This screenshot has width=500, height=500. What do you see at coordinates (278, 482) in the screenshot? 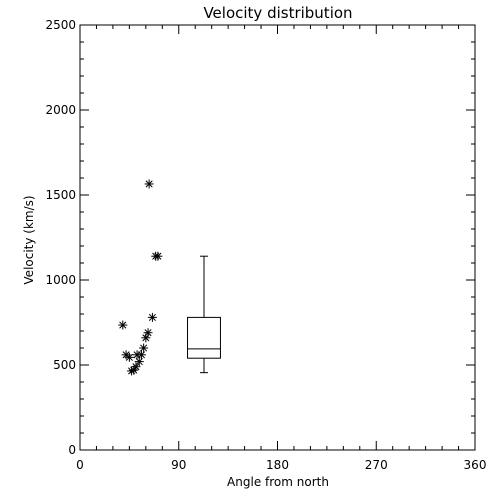
I see `x-axis-label: Angle from north` at bounding box center [278, 482].